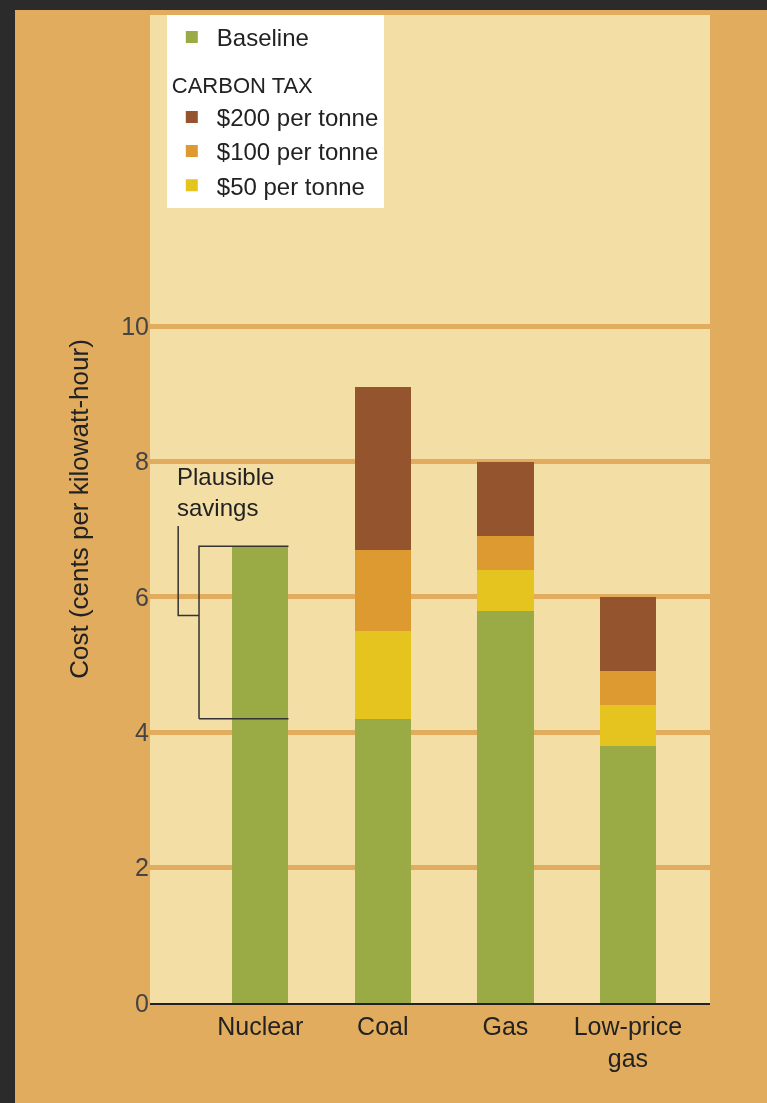 The image size is (767, 1103). I want to click on y-tick-label: 10, so click(135, 326).